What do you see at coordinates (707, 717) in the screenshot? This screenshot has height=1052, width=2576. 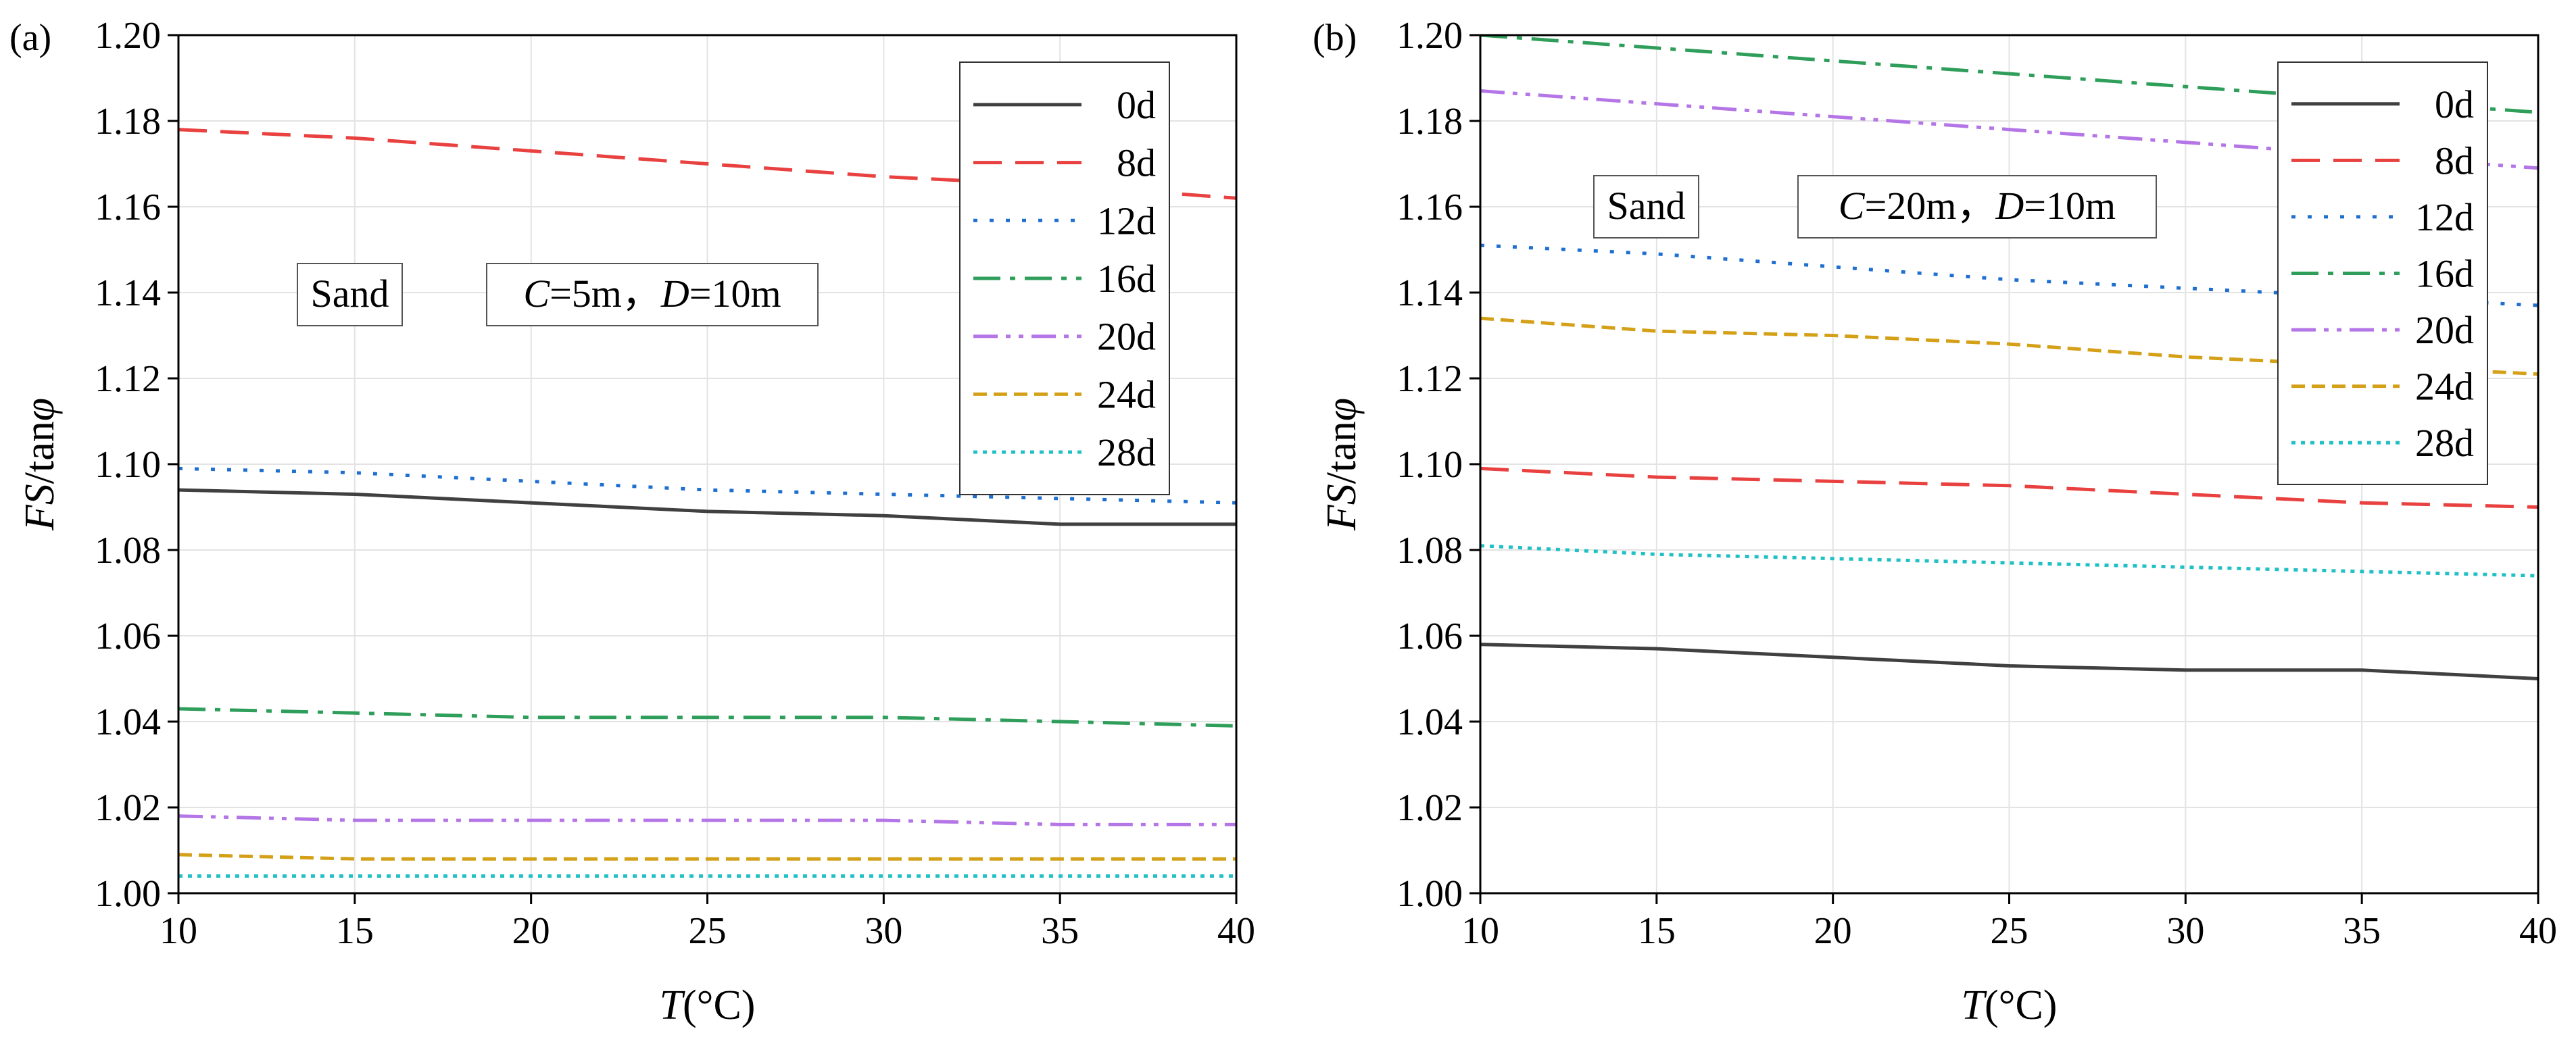 I see `series-line-16d` at bounding box center [707, 717].